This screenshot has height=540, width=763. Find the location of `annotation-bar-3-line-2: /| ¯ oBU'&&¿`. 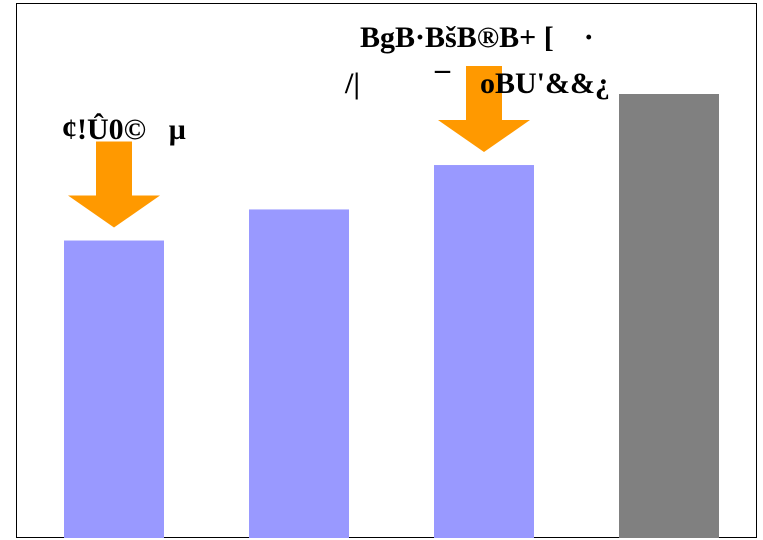

annotation-bar-3-line-2: /| ¯ oBU'&&¿ is located at coordinates (477, 83).